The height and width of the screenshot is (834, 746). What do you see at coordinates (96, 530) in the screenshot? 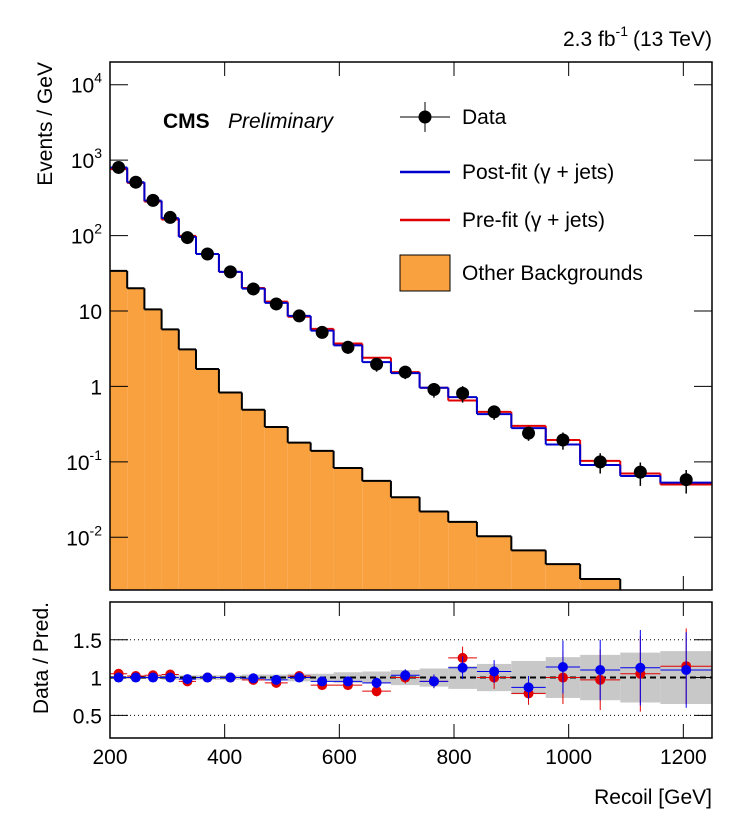
I see `y-tick-exponent: -2` at bounding box center [96, 530].